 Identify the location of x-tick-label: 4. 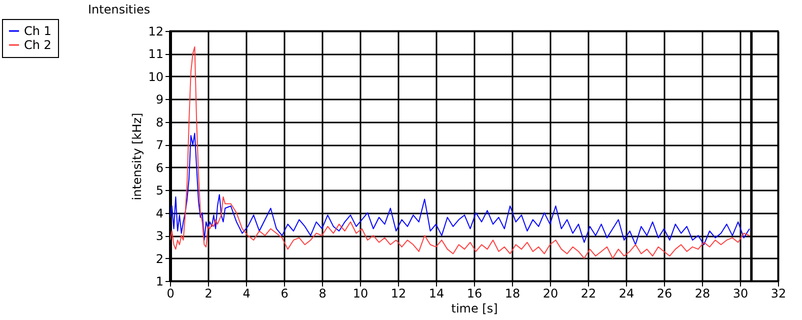
(246, 293).